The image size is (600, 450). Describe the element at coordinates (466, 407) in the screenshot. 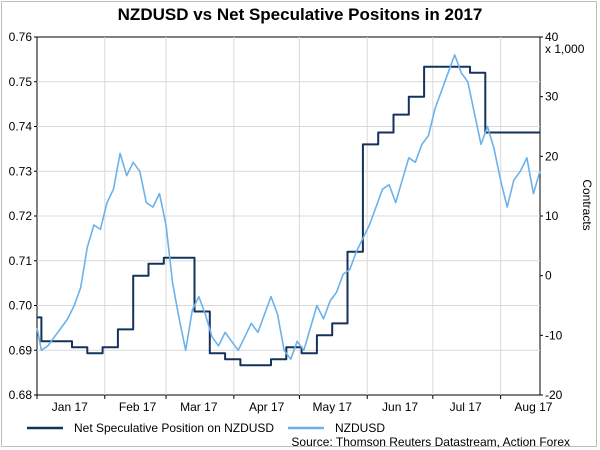

I see `x-tick-label: Jul 17` at that location.